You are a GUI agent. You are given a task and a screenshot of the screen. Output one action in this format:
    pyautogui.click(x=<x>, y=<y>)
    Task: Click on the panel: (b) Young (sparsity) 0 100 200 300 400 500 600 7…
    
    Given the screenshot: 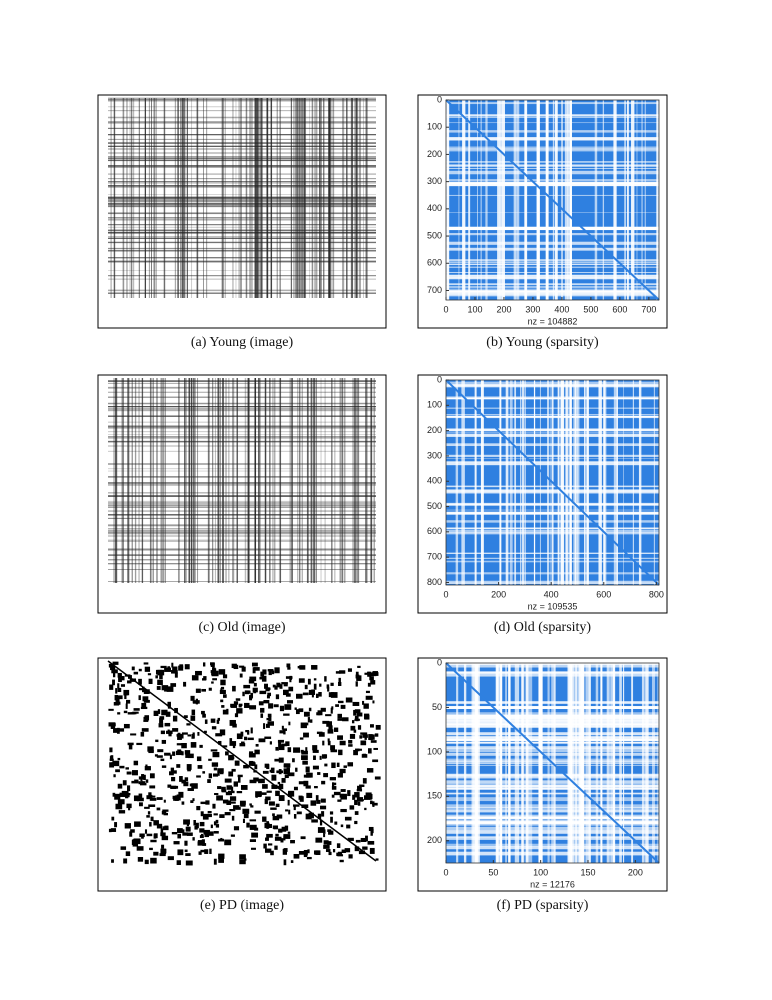 What is the action you would take?
    pyautogui.click(x=542, y=222)
    